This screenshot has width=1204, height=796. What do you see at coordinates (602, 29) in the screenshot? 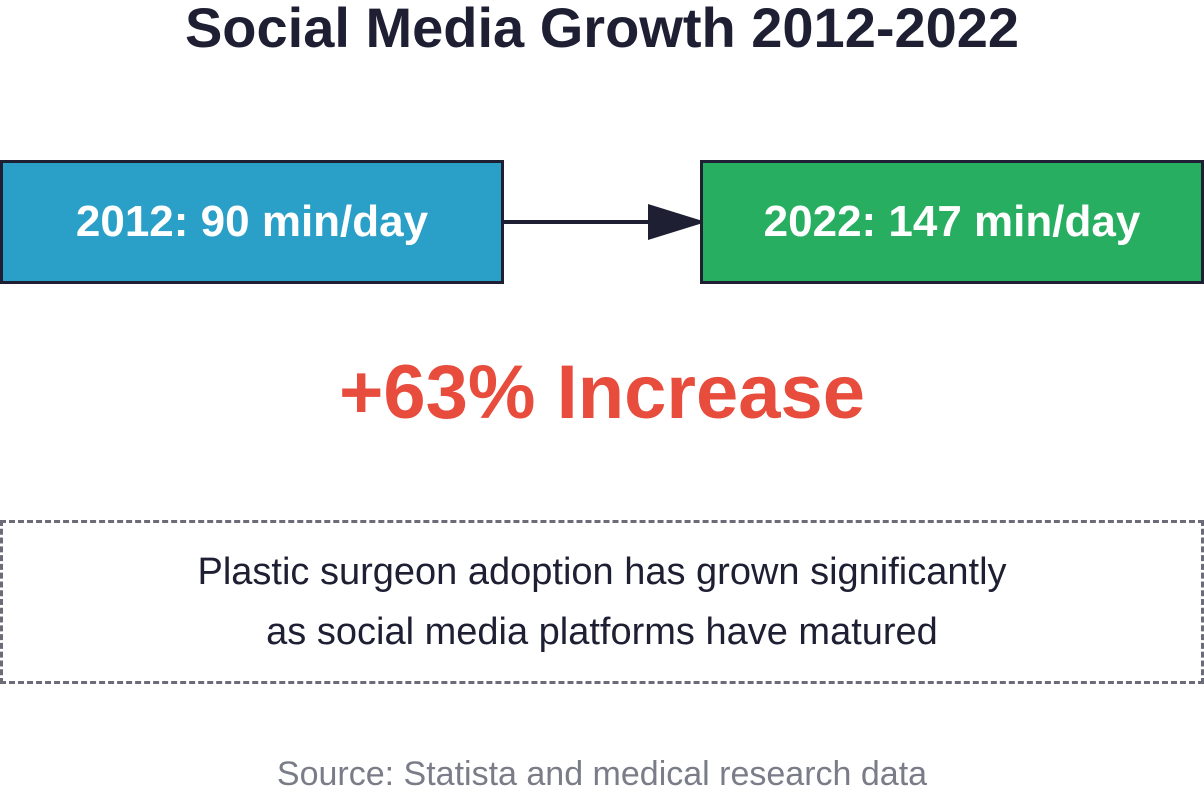
I see `diagram-title: Social Media Growth 2012-2022` at bounding box center [602, 29].